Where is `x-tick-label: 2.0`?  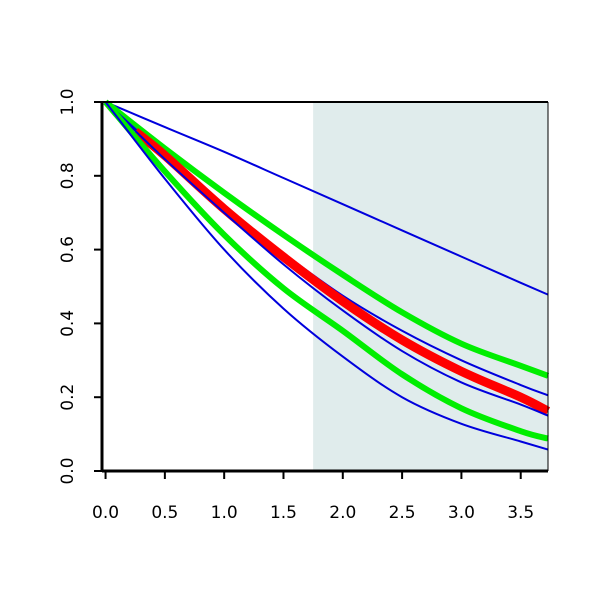 x-tick-label: 2.0 is located at coordinates (342, 513).